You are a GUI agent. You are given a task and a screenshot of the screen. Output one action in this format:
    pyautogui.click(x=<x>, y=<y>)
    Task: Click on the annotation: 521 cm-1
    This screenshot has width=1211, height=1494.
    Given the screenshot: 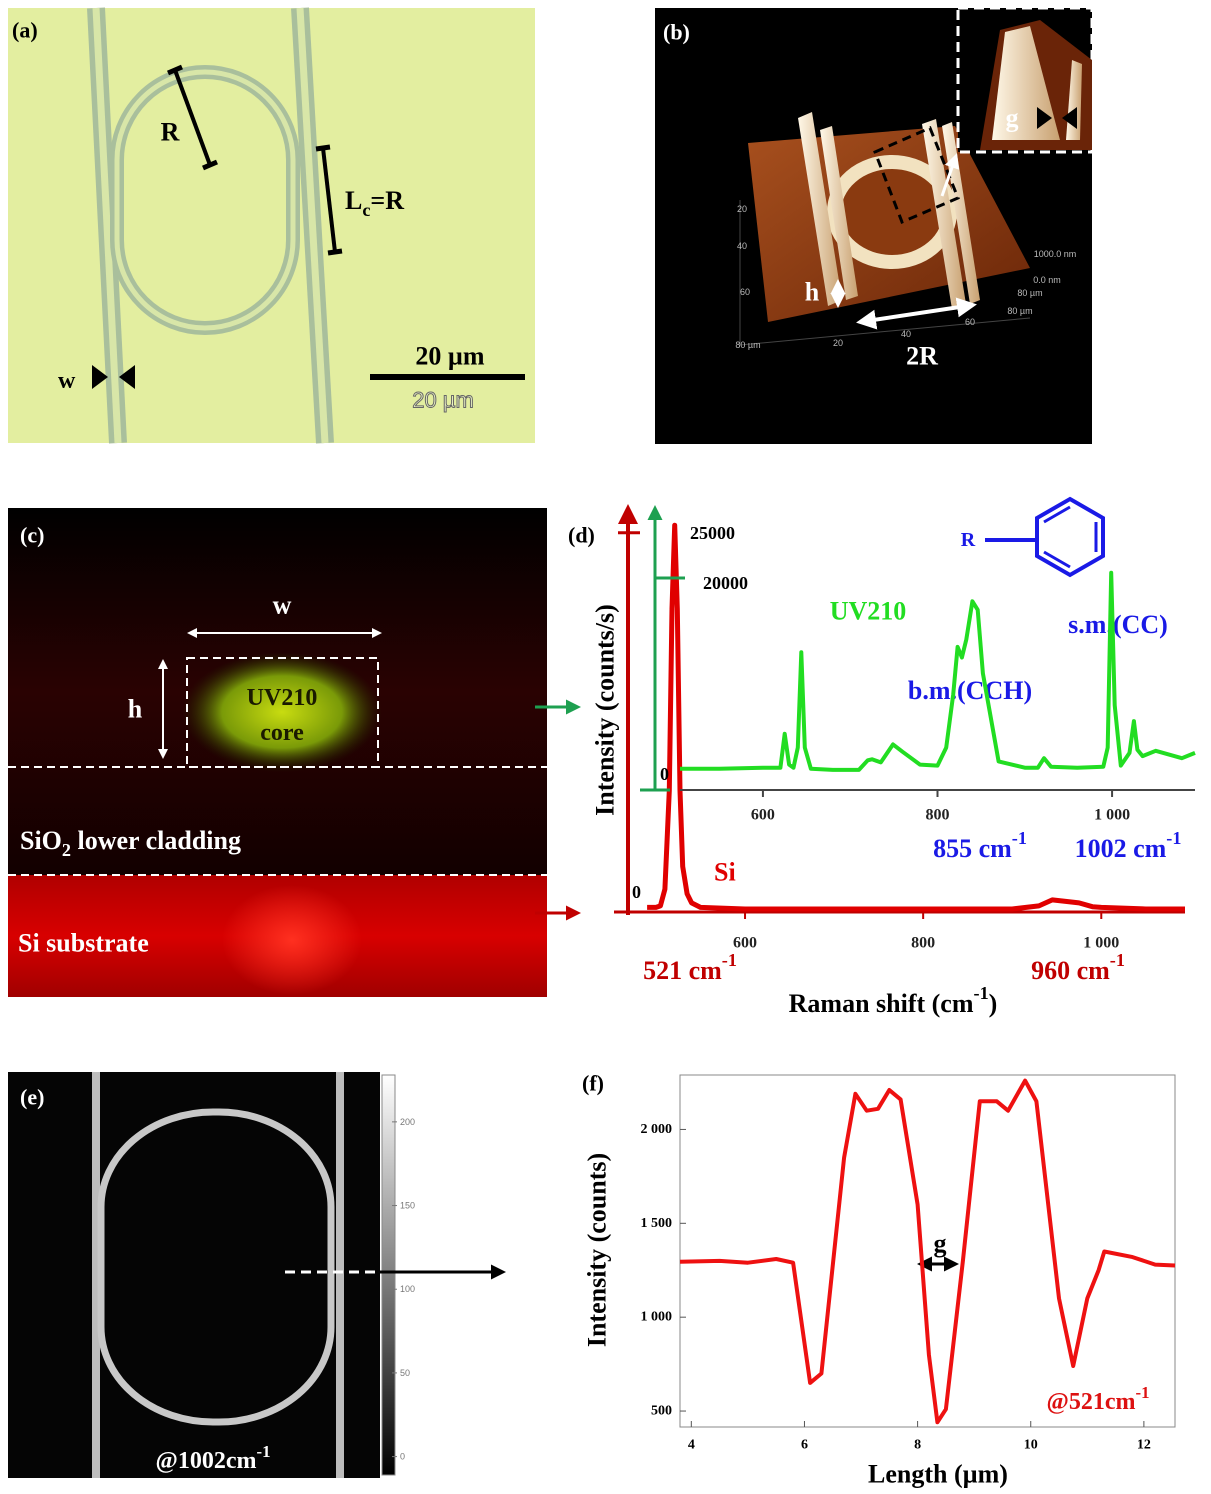 What is the action you would take?
    pyautogui.click(x=690, y=967)
    